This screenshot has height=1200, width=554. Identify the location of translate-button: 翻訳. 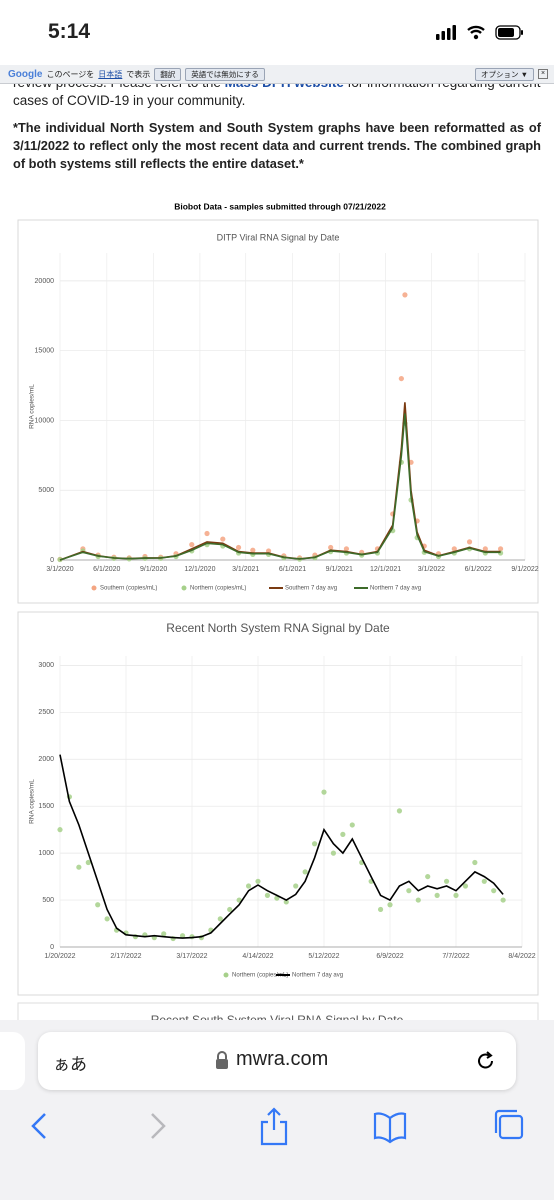
(168, 74).